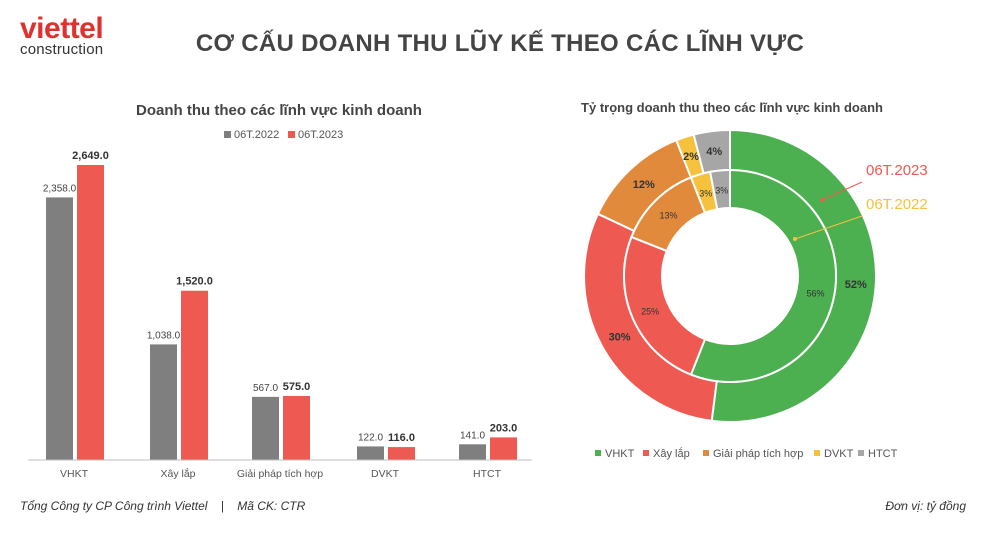 This screenshot has height=541, width=1000. I want to click on company-logo: viettel construction, so click(62, 35).